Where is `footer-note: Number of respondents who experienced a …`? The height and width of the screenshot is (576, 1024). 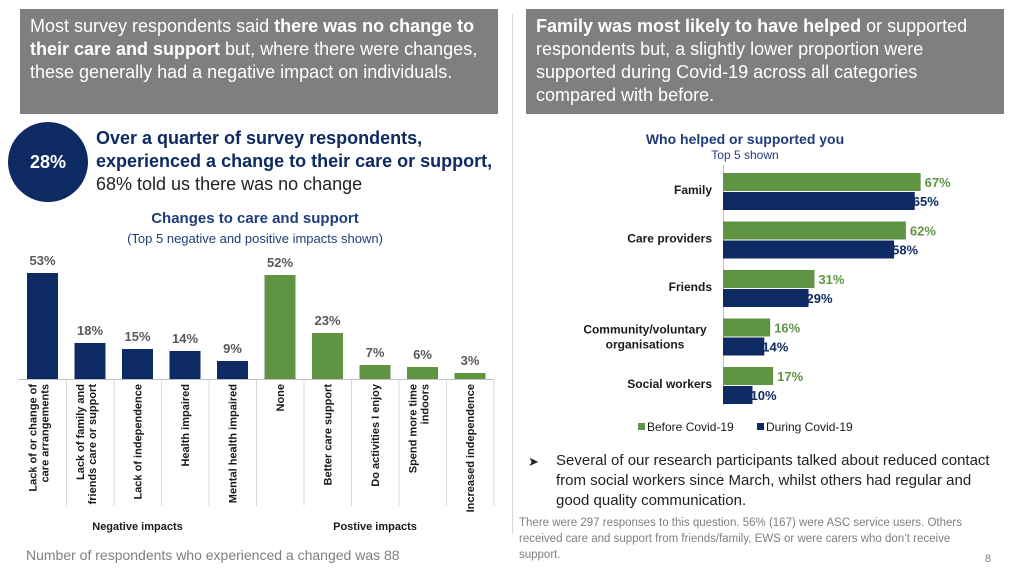
footer-note: Number of respondents who experienced a … is located at coordinates (213, 555).